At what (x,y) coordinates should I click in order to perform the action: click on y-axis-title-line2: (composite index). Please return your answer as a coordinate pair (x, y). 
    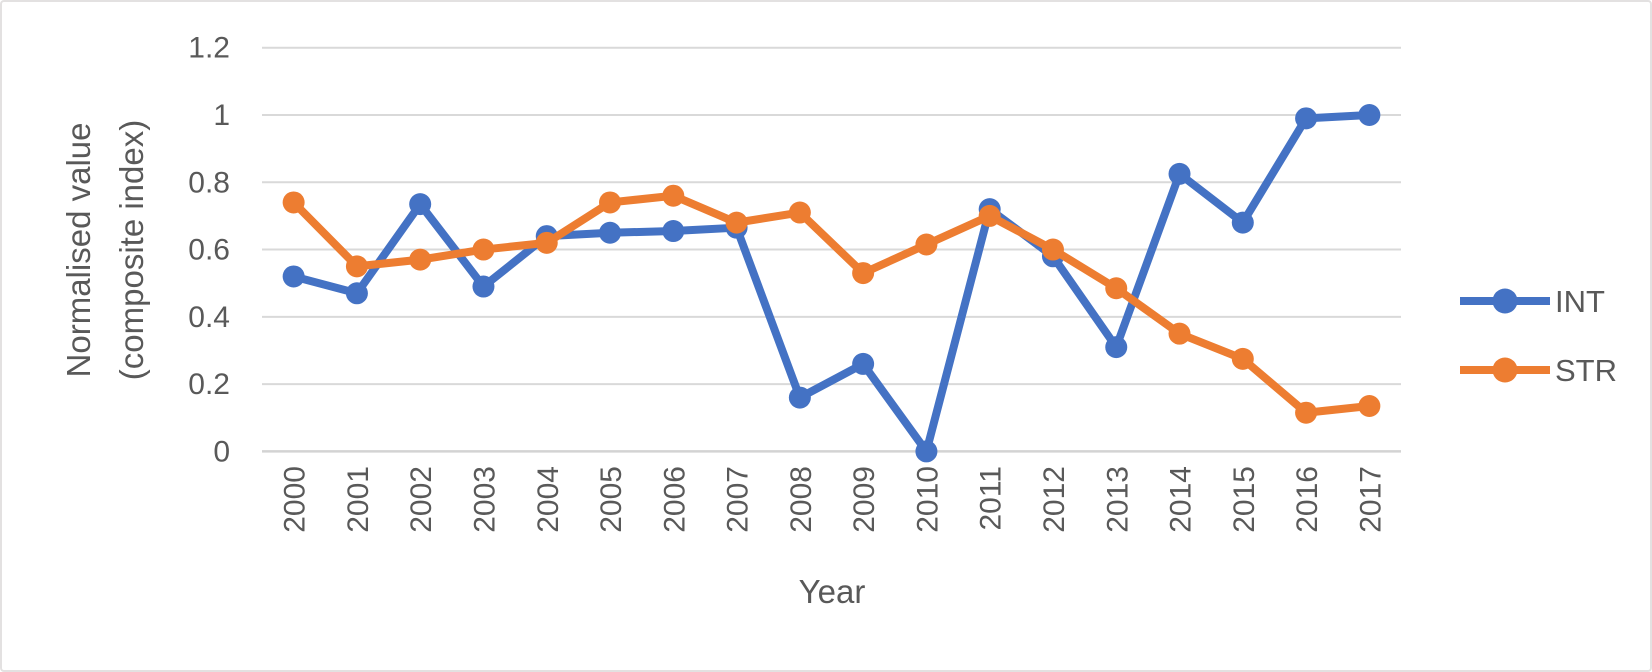
    Looking at the image, I should click on (131, 250).